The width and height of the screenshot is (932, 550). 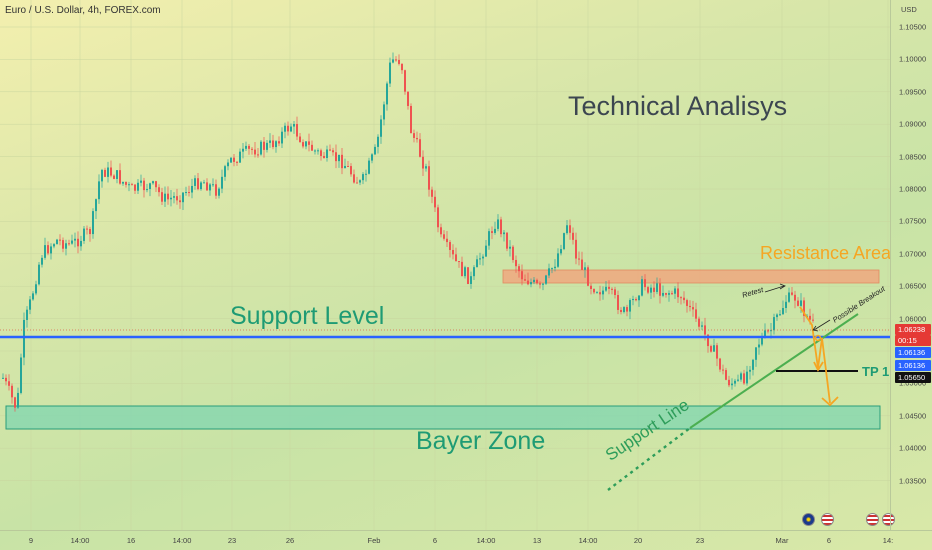 What do you see at coordinates (782, 286) in the screenshot?
I see `retest-arrow-head` at bounding box center [782, 286].